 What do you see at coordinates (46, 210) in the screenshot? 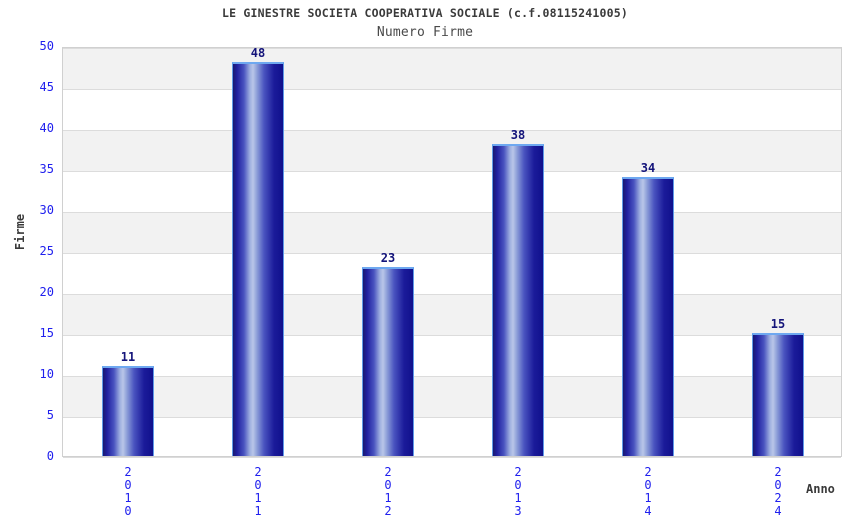
I see `y-tick-label: 30` at bounding box center [46, 210].